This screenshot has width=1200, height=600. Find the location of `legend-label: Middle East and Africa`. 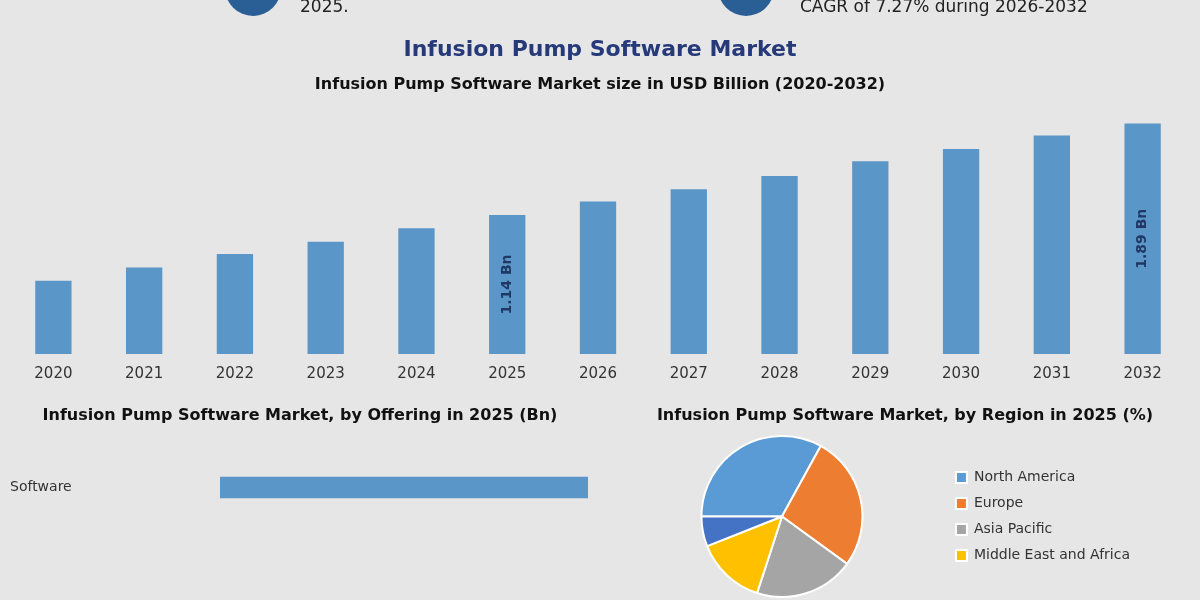

legend-label: Middle East and Africa is located at coordinates (1052, 554).